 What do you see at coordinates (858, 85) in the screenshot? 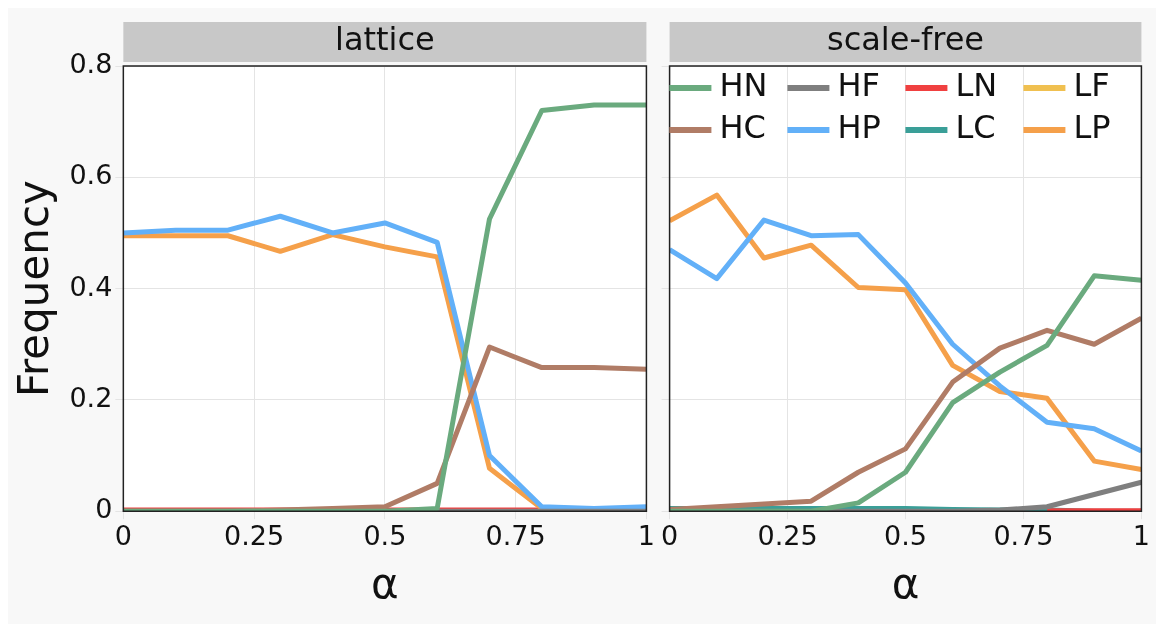
I see `legend-label: HF` at bounding box center [858, 85].